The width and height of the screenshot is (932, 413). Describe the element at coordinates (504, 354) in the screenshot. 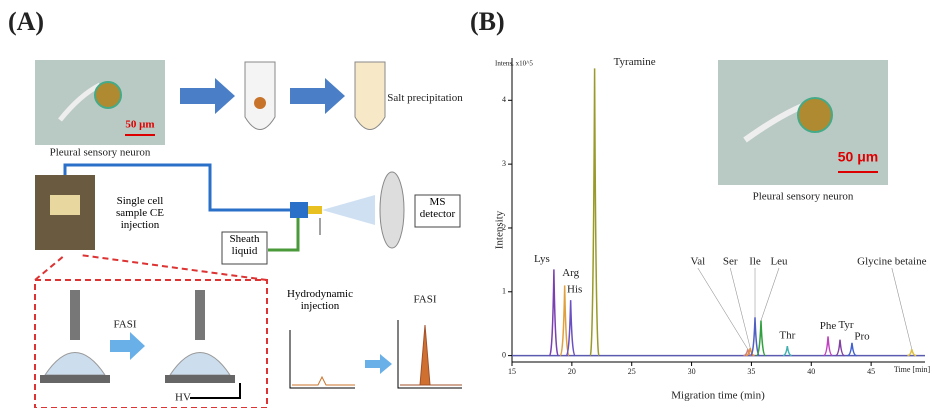

I see `y-tick-label: 0` at that location.